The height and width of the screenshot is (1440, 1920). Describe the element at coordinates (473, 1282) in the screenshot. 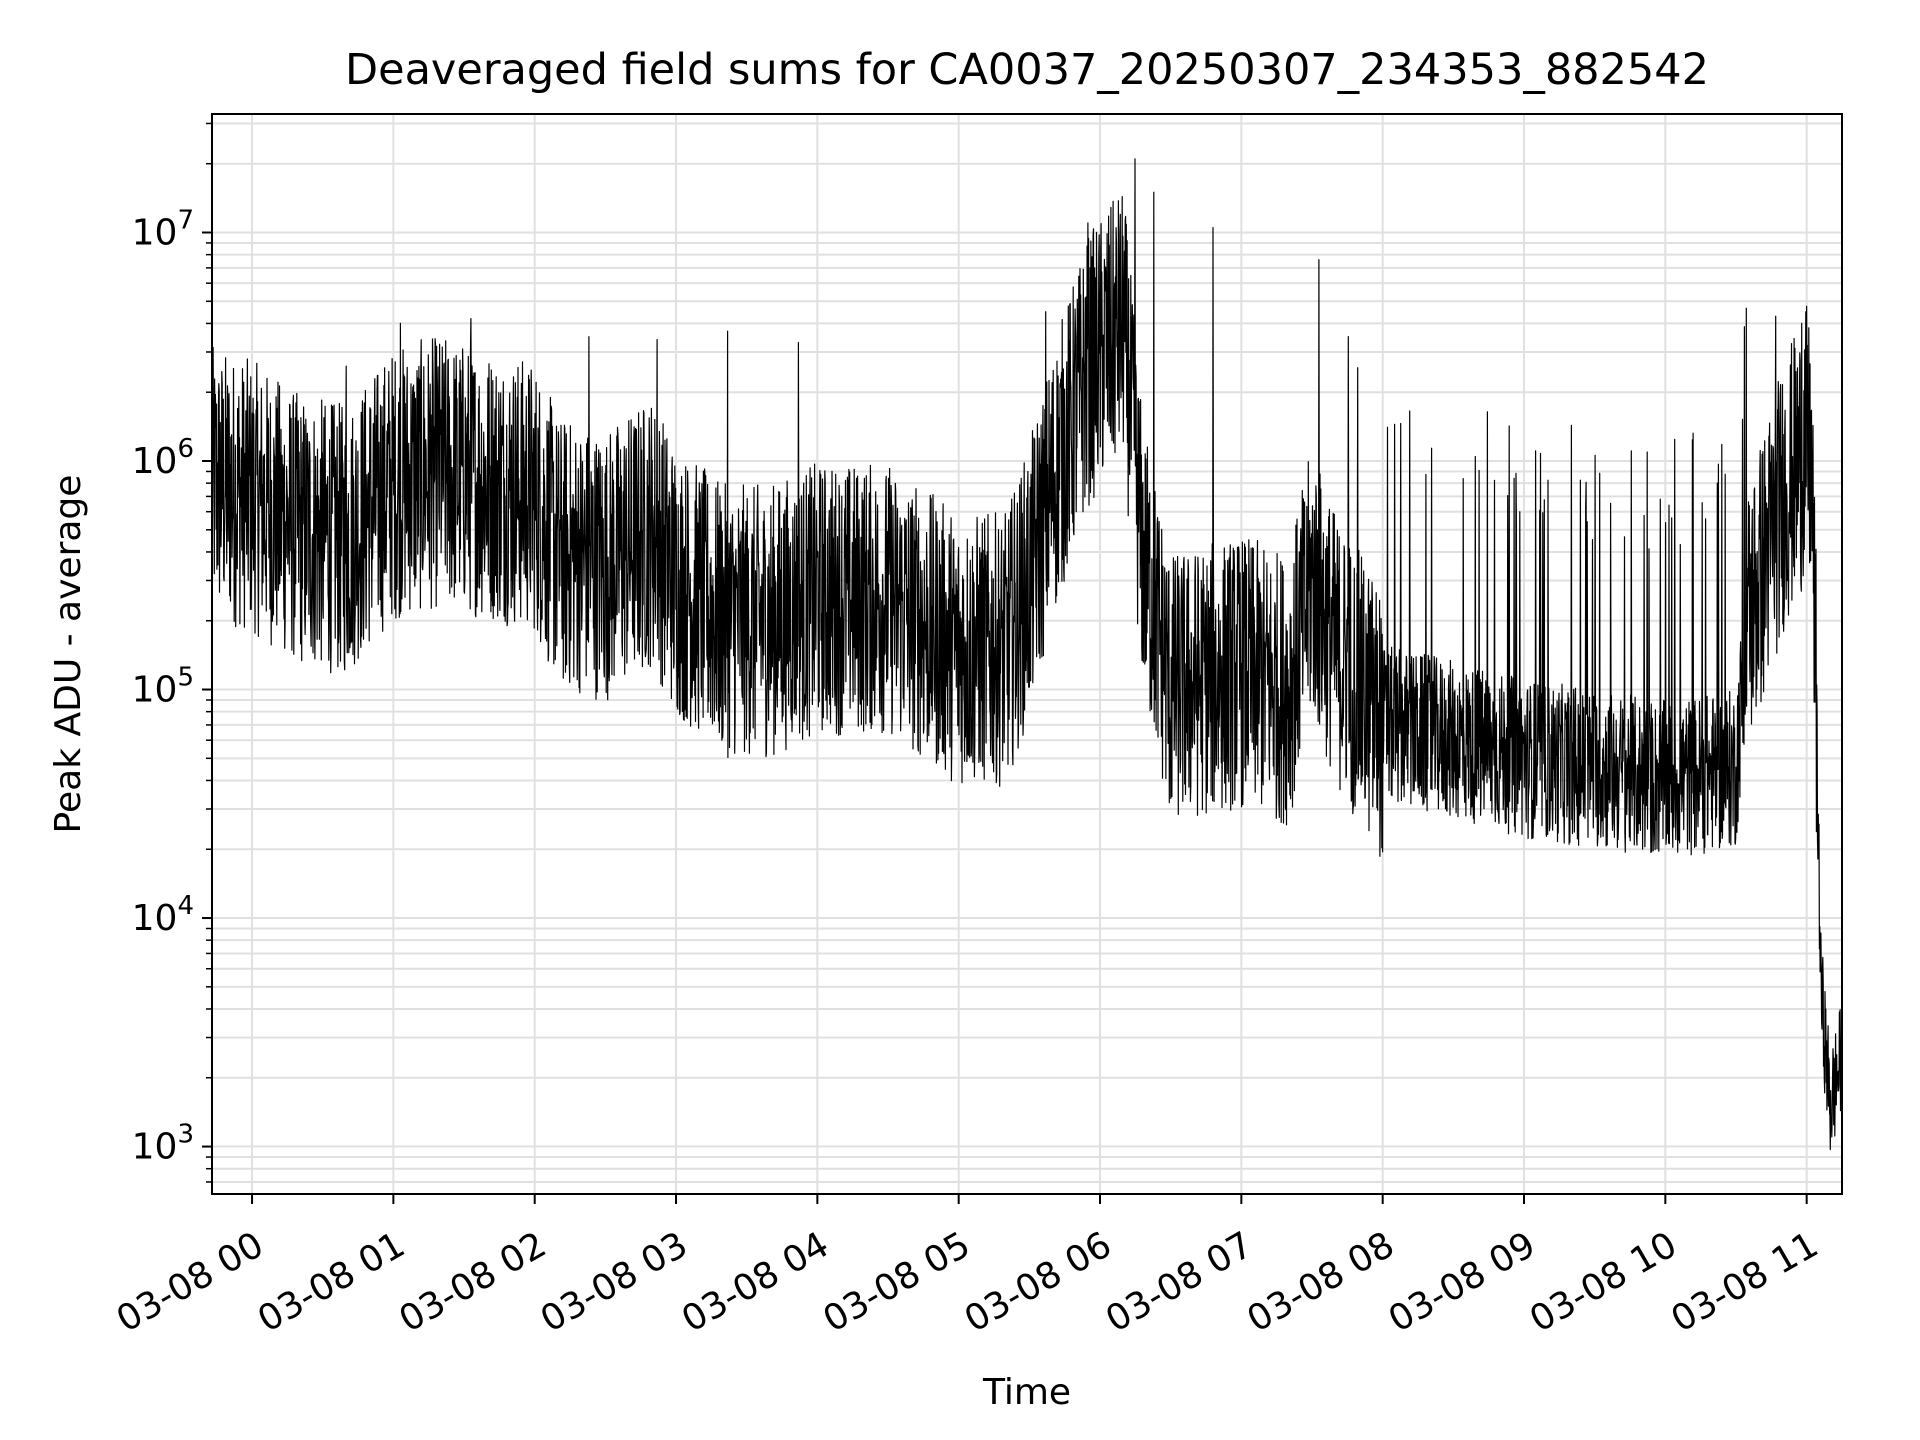

I see `x-tick-label: 03-08 02` at that location.